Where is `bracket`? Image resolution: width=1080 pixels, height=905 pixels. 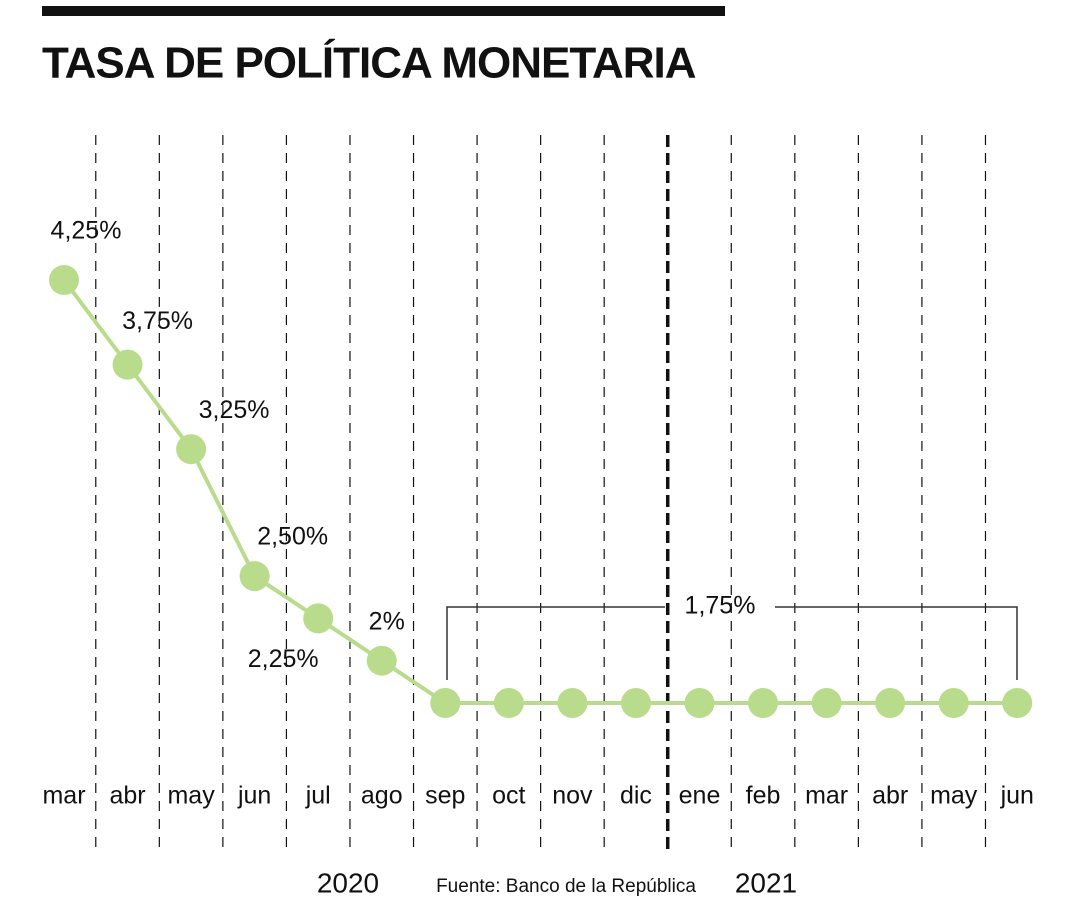 bracket is located at coordinates (732, 643).